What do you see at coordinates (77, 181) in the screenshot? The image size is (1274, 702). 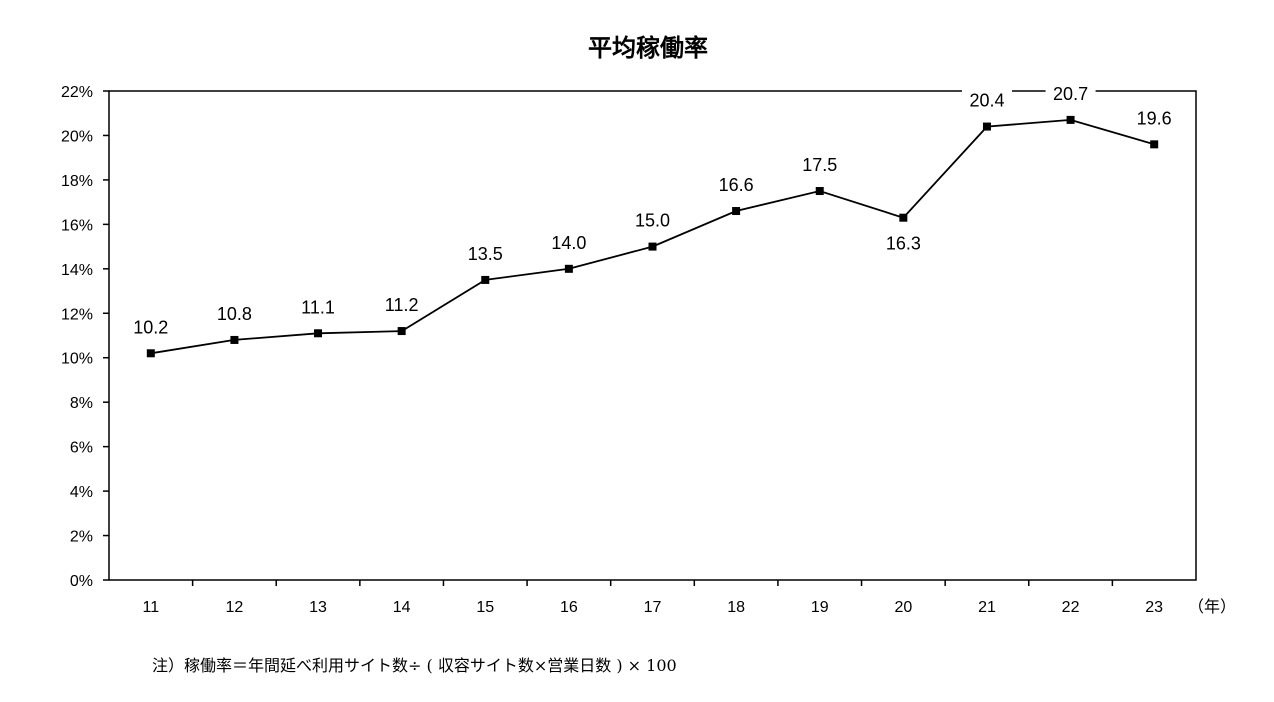 I see `y-tick-label: 18%` at bounding box center [77, 181].